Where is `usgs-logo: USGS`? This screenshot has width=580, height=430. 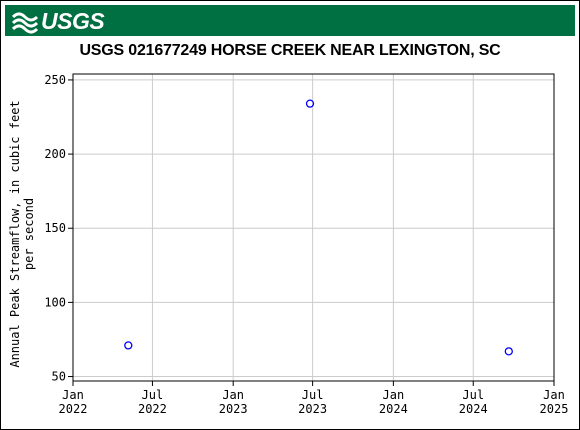 usgs-logo: USGS is located at coordinates (58, 21).